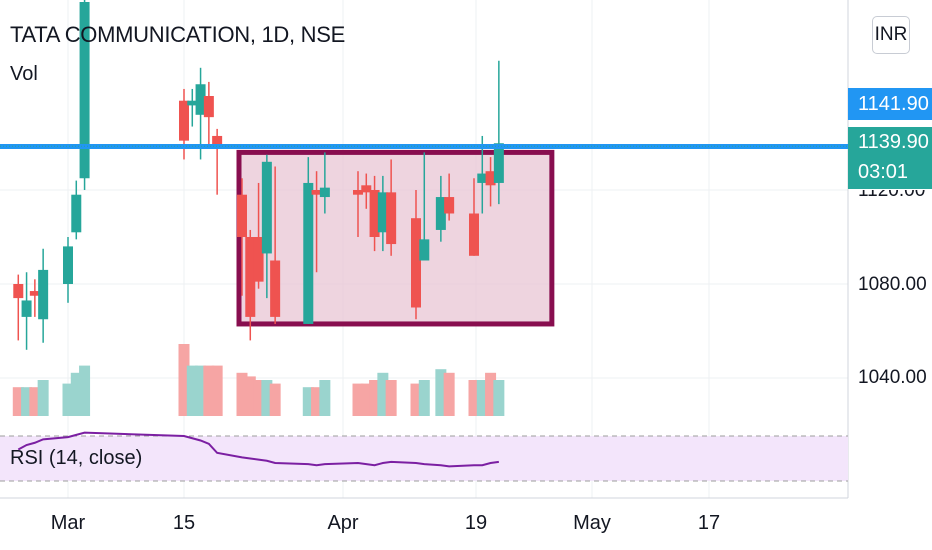  What do you see at coordinates (184, 523) in the screenshot?
I see `time-axis-label: 15` at bounding box center [184, 523].